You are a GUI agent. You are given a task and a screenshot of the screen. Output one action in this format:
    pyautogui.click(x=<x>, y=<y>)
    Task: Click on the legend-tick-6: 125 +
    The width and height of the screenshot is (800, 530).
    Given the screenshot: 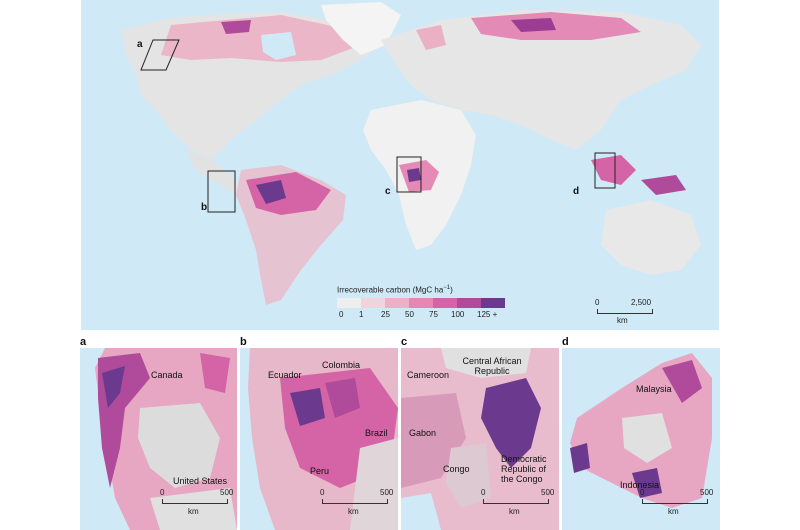 What is the action you would take?
    pyautogui.click(x=487, y=314)
    